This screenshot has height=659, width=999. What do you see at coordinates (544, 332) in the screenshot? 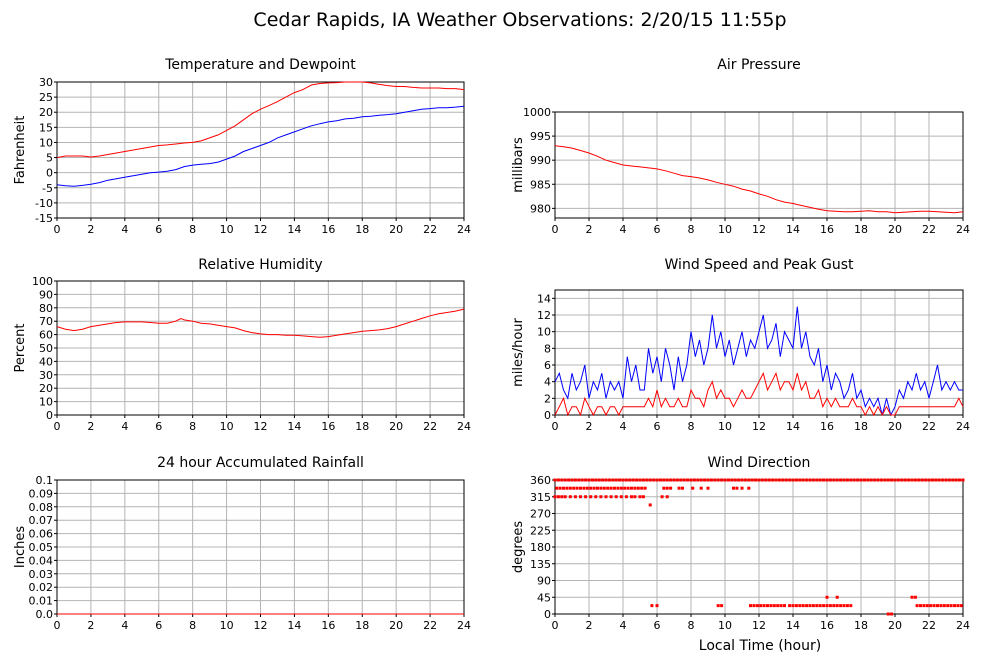
I see `y-tick-label: 10` at bounding box center [544, 332].